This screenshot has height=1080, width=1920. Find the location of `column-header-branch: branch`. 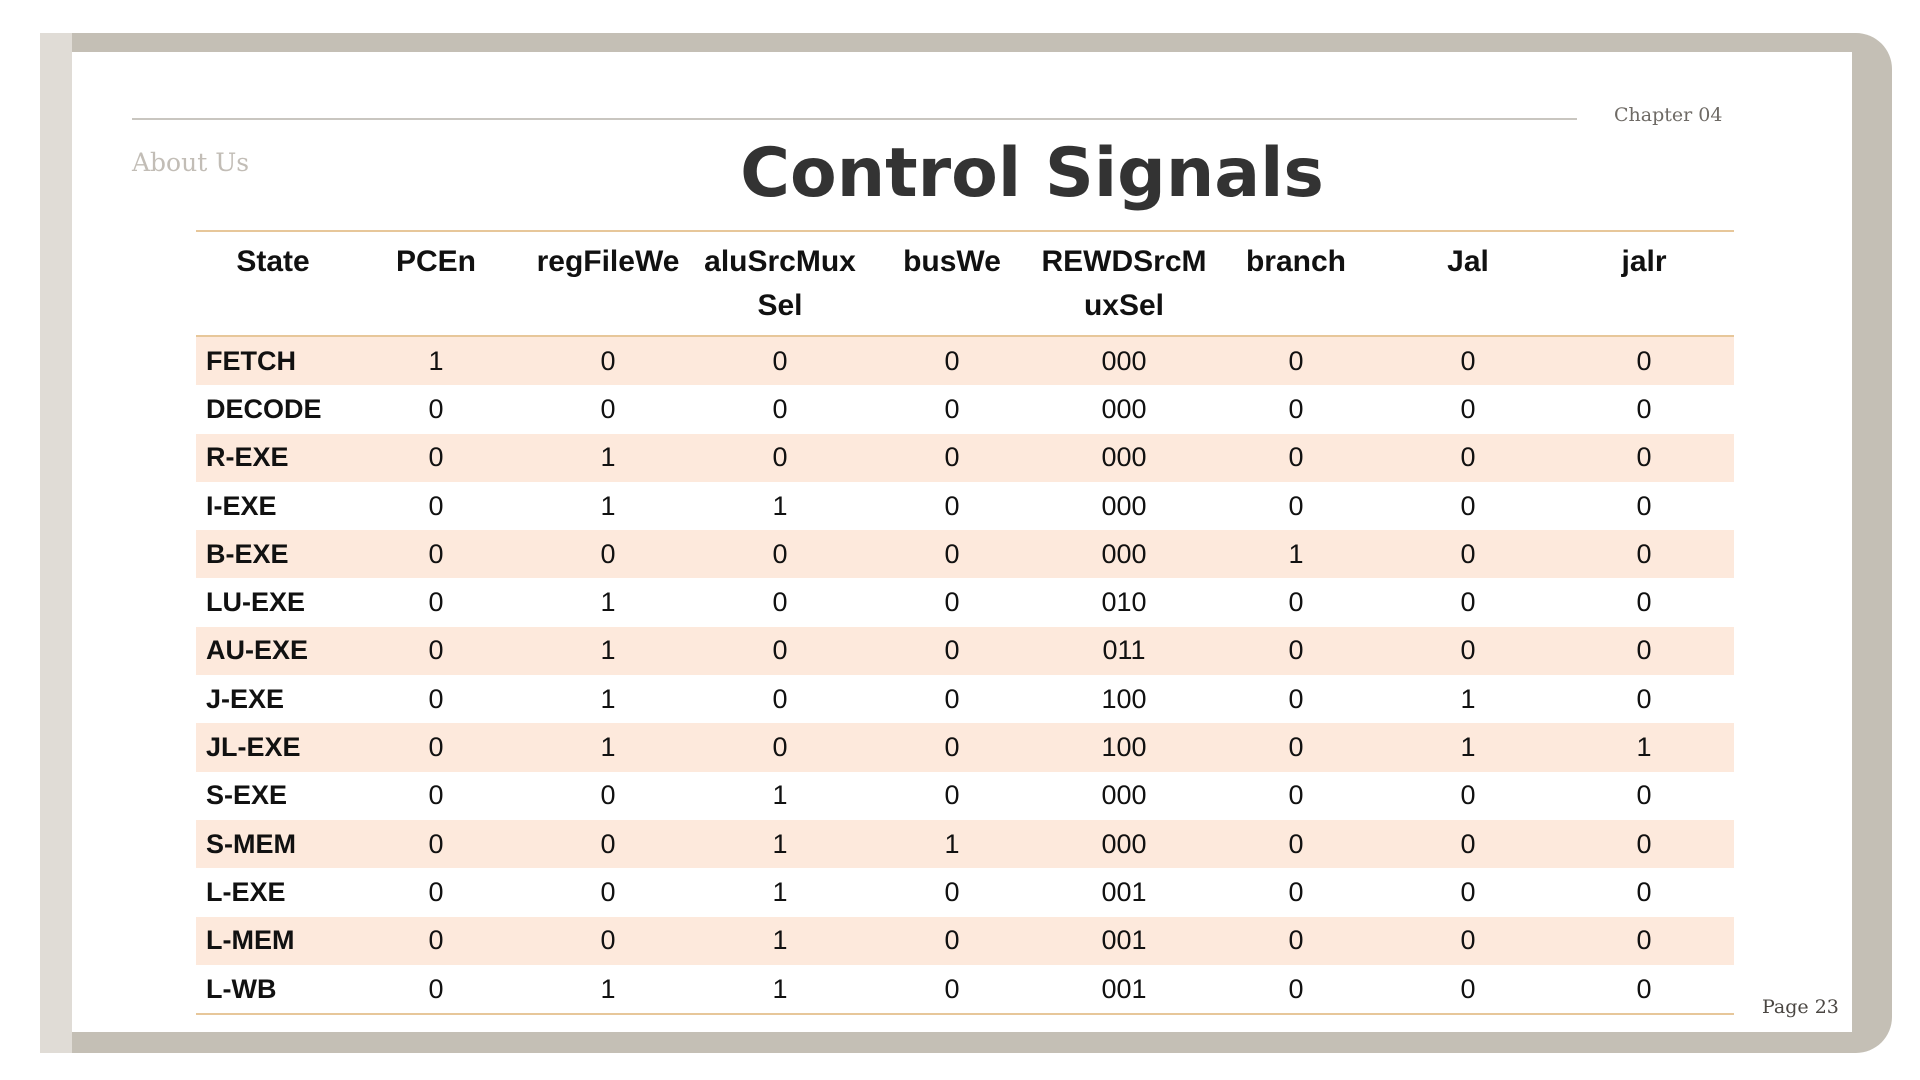

column-header-branch: branch is located at coordinates (1296, 261).